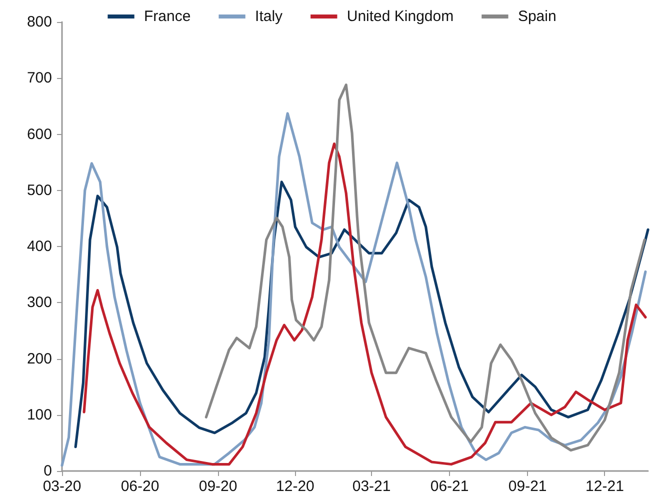 The image size is (664, 504). What do you see at coordinates (39, 246) in the screenshot?
I see `y-tick-label: 400` at bounding box center [39, 246].